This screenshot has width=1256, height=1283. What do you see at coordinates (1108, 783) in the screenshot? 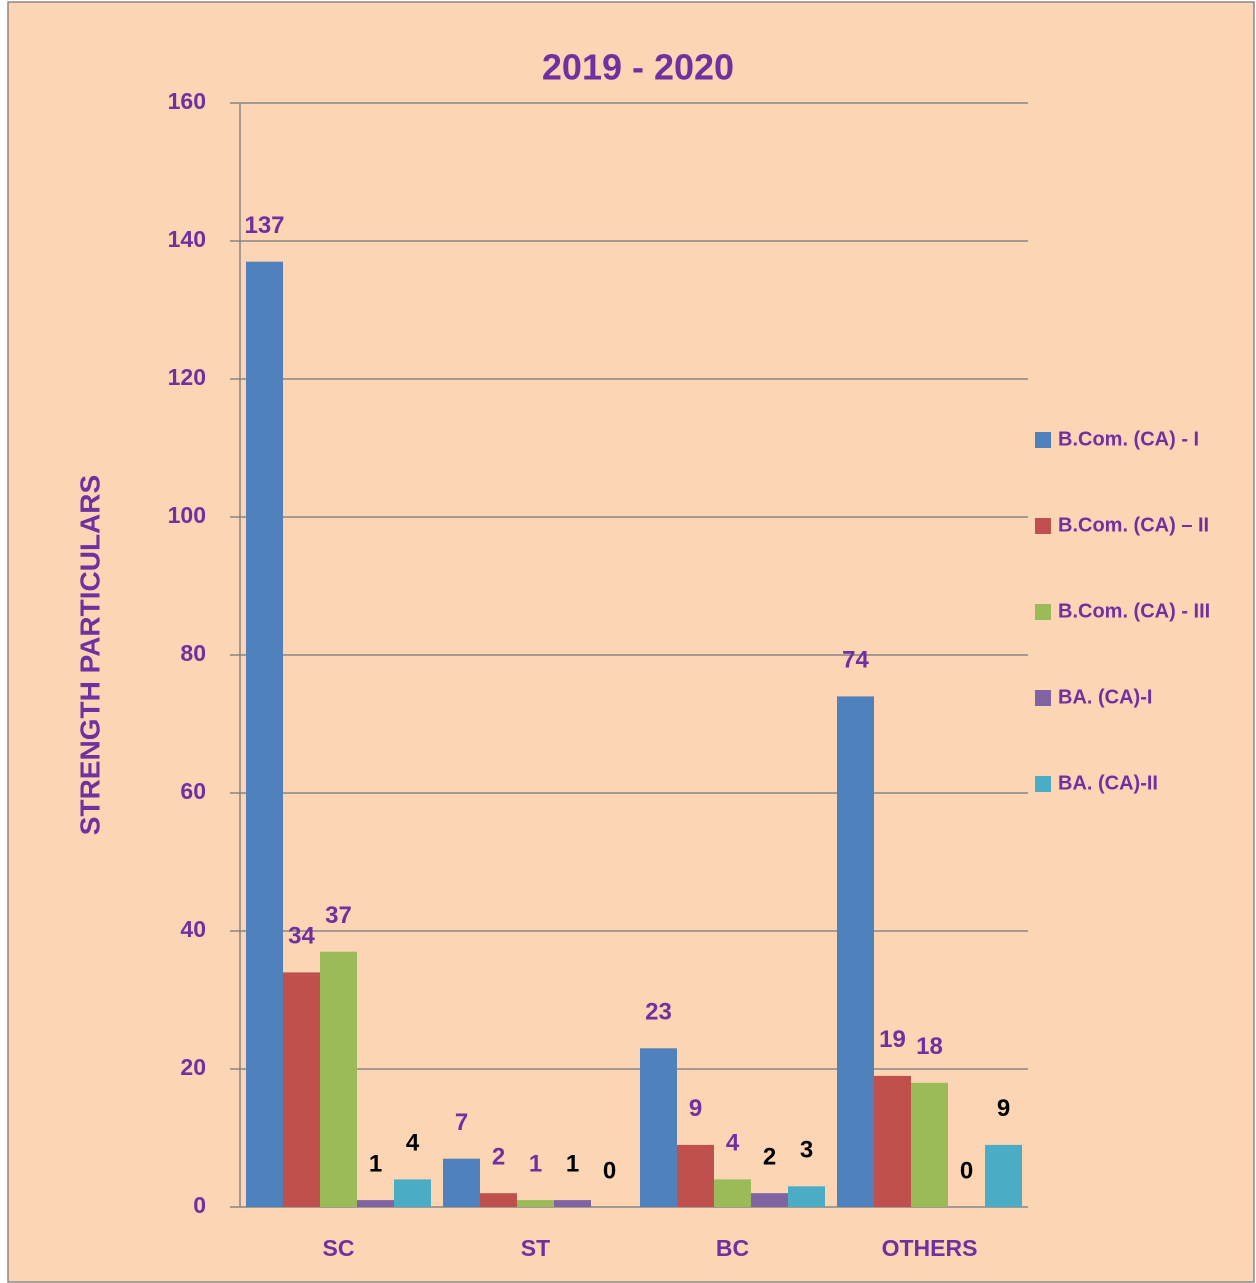
I see `legend-label: BA. (CA)-II` at bounding box center [1108, 783].